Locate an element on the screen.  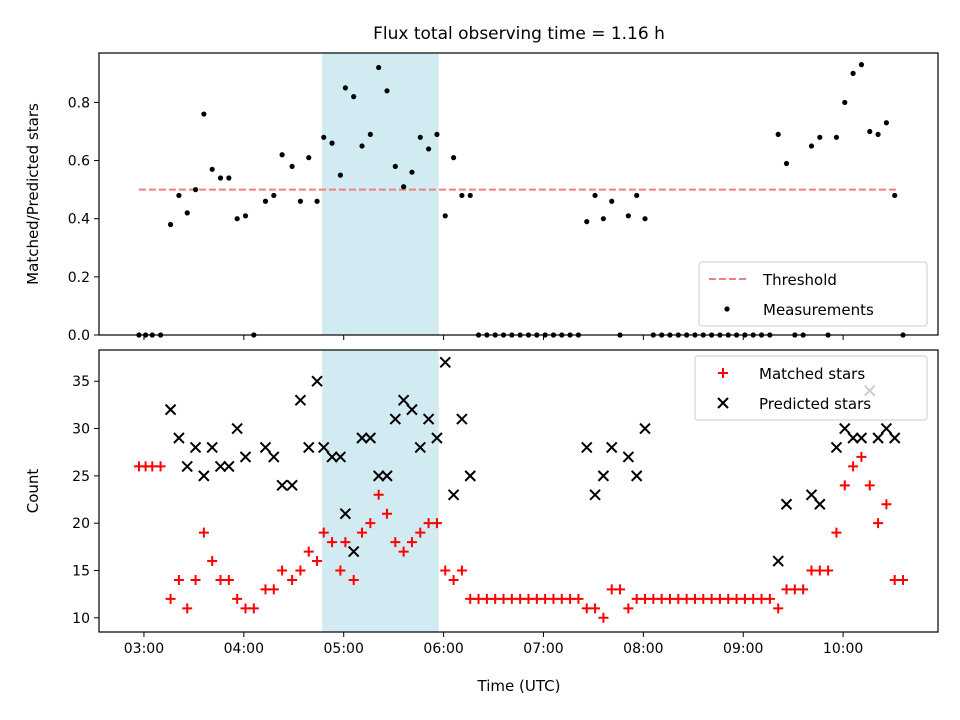
y-tick-label: 10 is located at coordinates (81, 619).